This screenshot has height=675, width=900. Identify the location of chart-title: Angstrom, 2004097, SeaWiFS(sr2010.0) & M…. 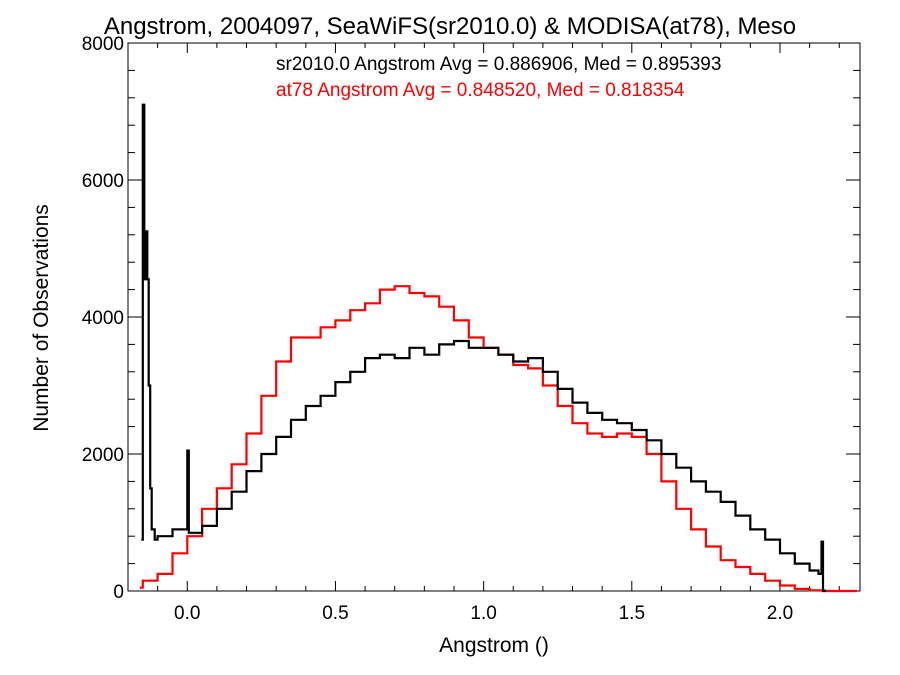
(450, 26).